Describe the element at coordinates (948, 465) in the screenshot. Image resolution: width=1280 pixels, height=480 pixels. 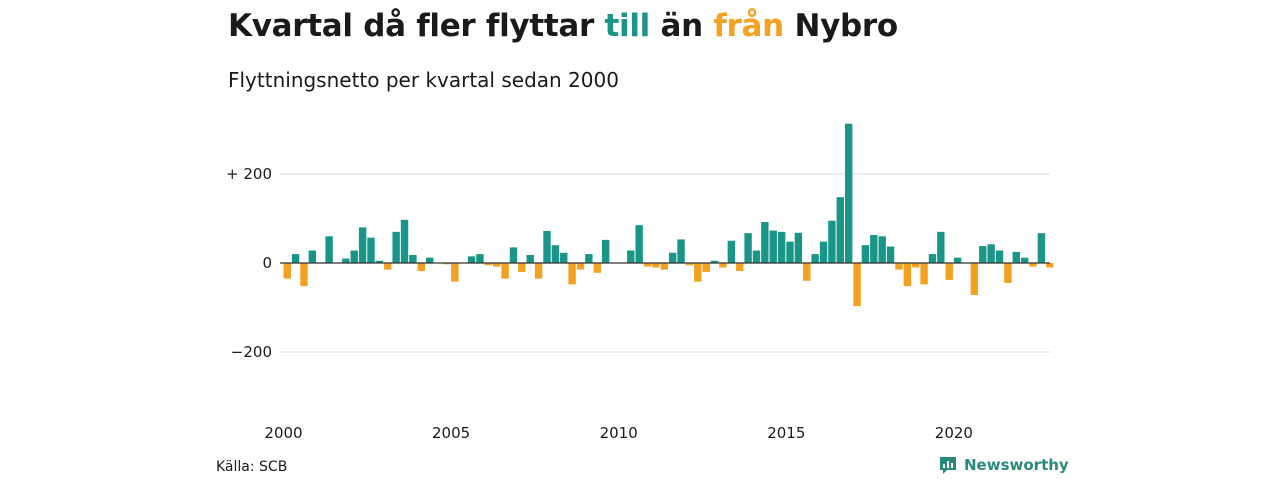
I see `bar-chart-logo-icon` at that location.